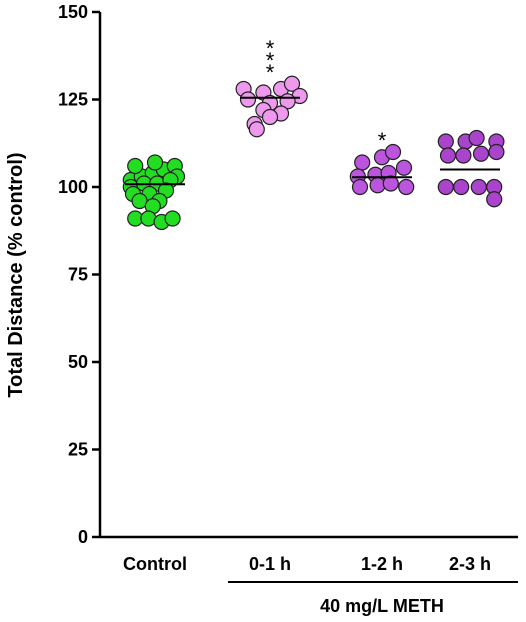 This screenshot has height=622, width=526. What do you see at coordinates (155, 564) in the screenshot?
I see `x-tick-label: Control` at bounding box center [155, 564].